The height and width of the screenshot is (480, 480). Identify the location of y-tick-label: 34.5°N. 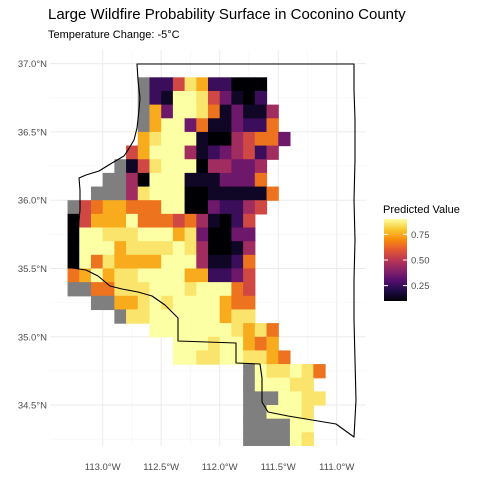
(32, 406).